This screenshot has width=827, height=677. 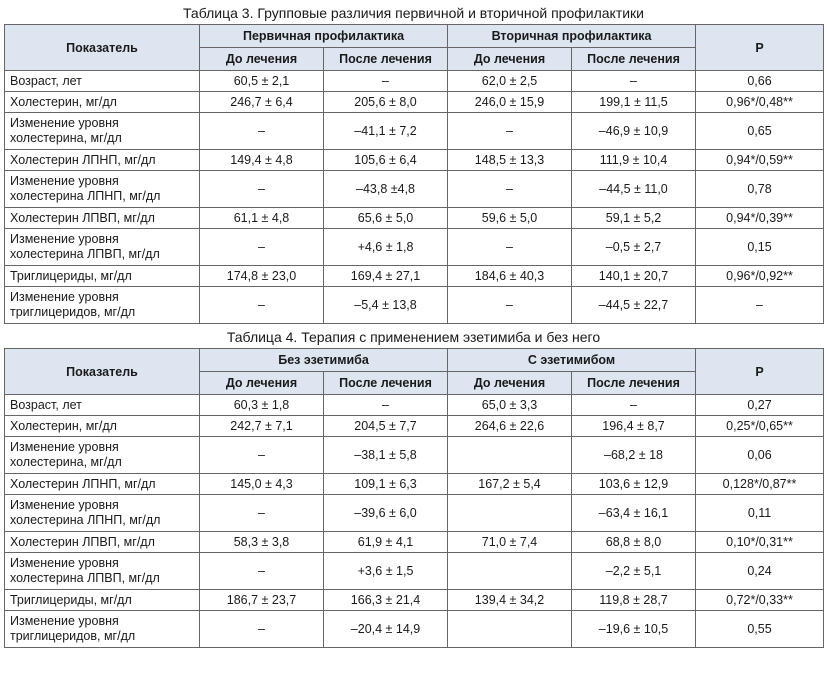 What do you see at coordinates (510, 484) in the screenshot?
I see `cell-group2-before: 167,2 ± 5,4` at bounding box center [510, 484].